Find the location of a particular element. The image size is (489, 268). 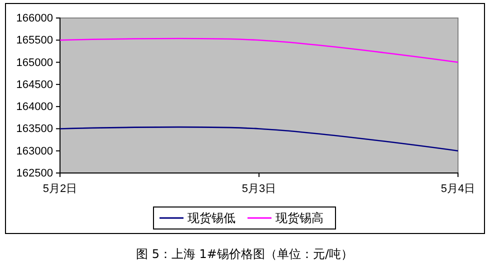

caption: 图 5：上海 1#锡价格图（单位：元/吨） is located at coordinates (244, 254).